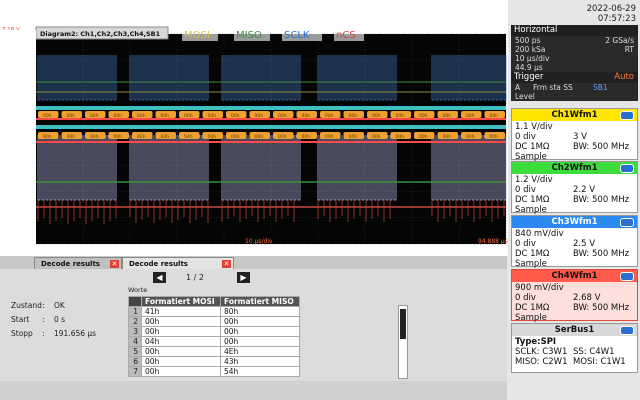  What do you see at coordinates (574, 87) in the screenshot?
I see `trigger-row-1: A Frm sta SS SB1` at bounding box center [574, 87].